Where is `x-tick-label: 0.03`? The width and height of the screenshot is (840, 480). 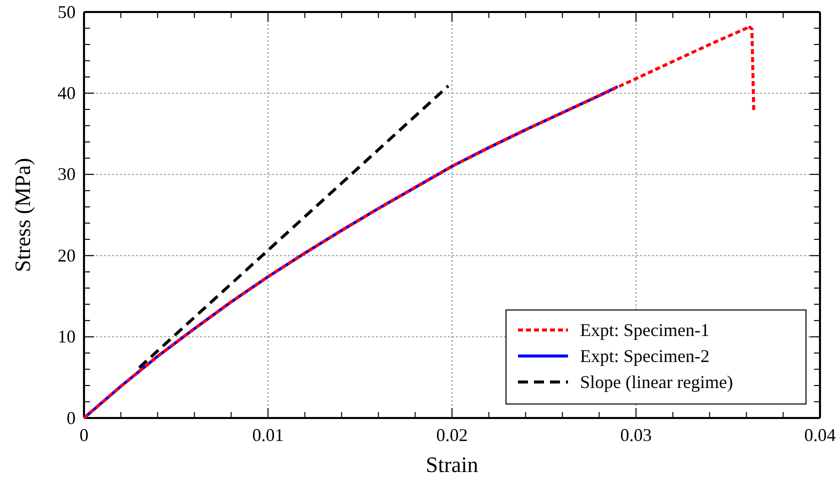
x-tick-label: 0.03 is located at coordinates (636, 434).